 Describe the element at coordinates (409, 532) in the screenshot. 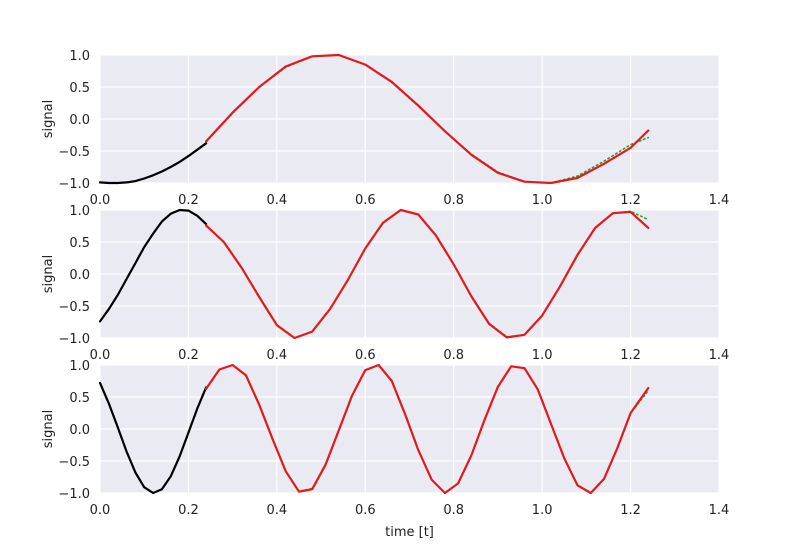

I see `x-axis-label: time [t]` at that location.